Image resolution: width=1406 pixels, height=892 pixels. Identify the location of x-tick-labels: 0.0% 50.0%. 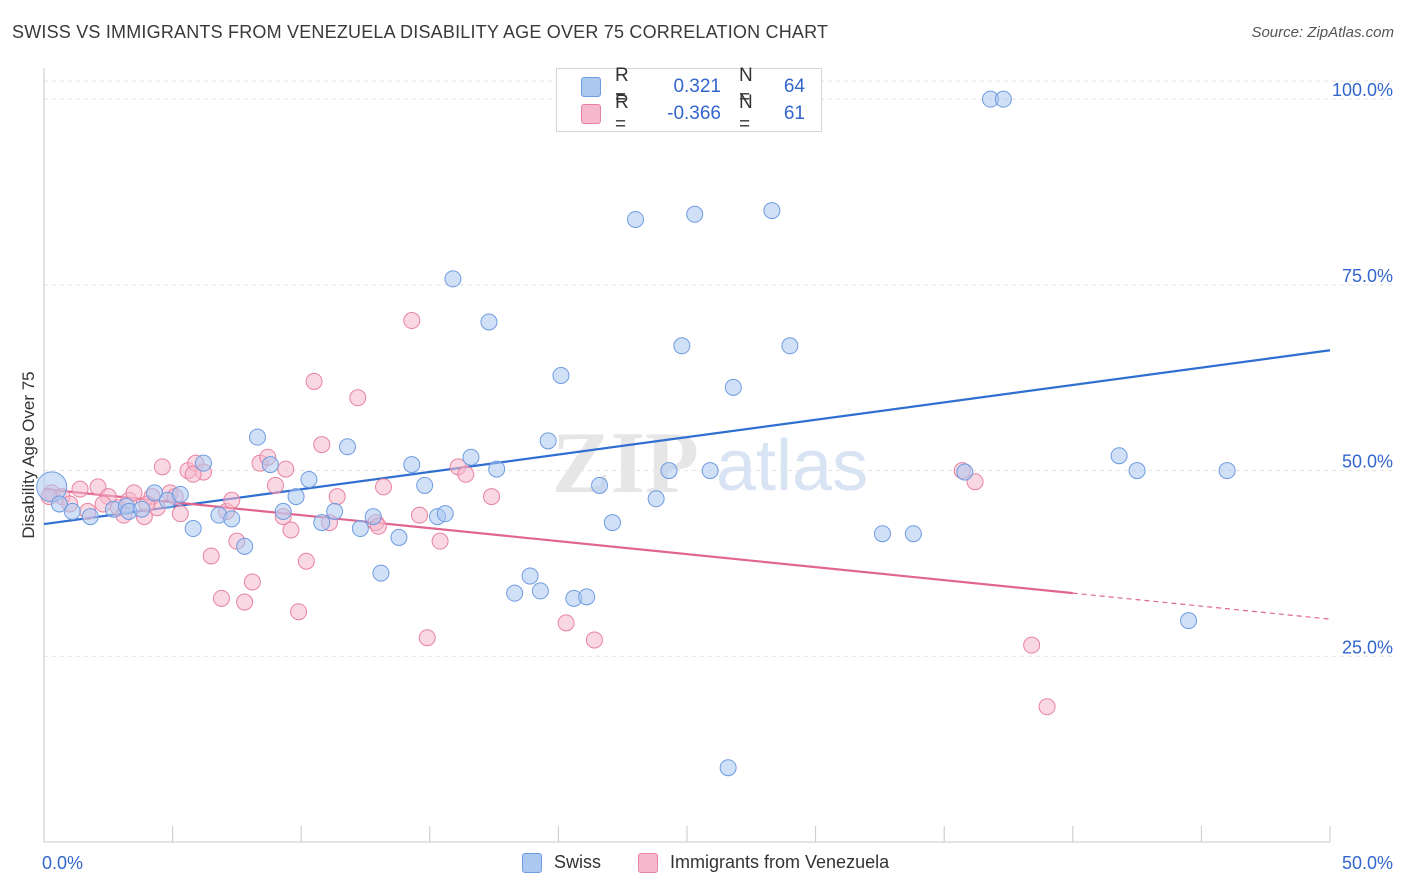
(717, 863).